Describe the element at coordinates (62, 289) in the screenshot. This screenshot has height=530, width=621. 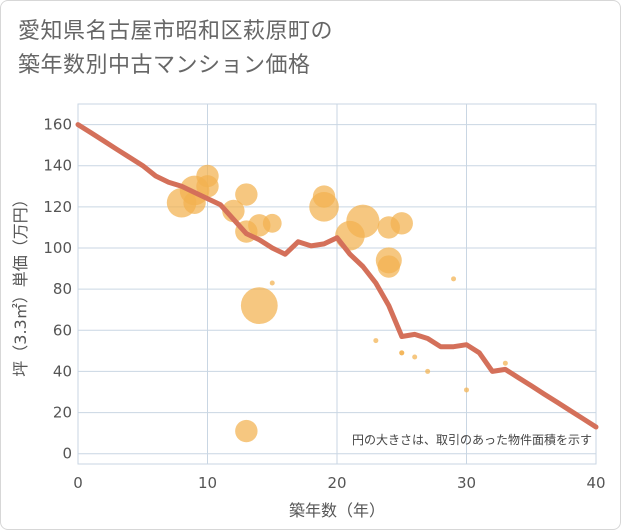
I see `y-tick-label: 80` at that location.